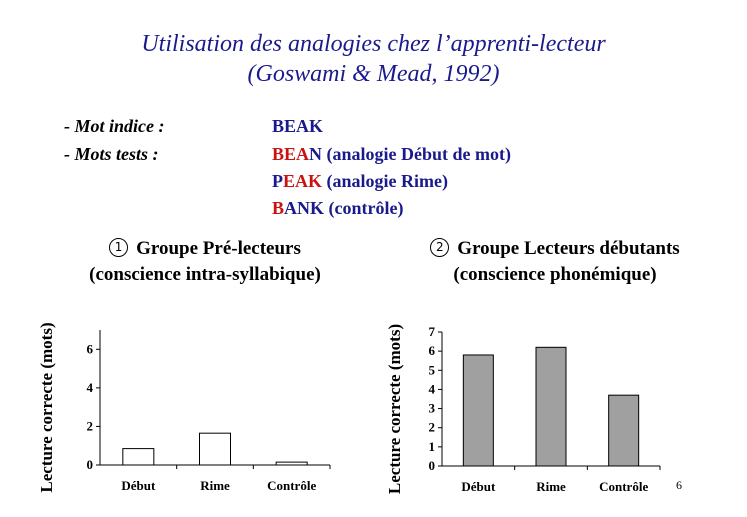 The image size is (747, 517). I want to click on test-word-bank: BANK (contrôle), so click(337, 208).